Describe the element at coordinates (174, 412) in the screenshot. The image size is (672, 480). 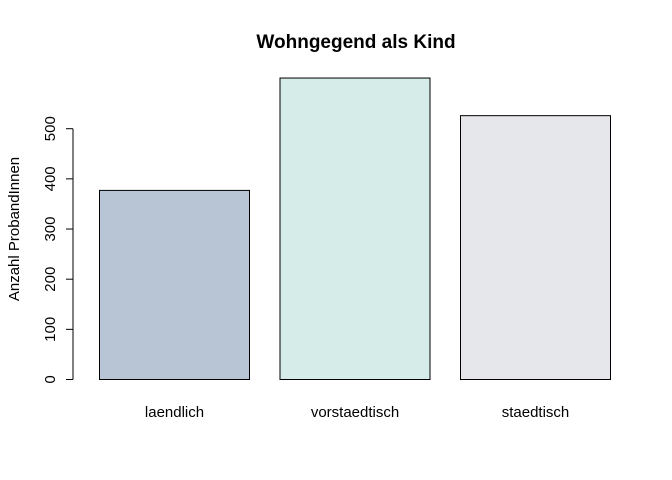
I see `x-tick-label-laendlich: laendlich` at that location.